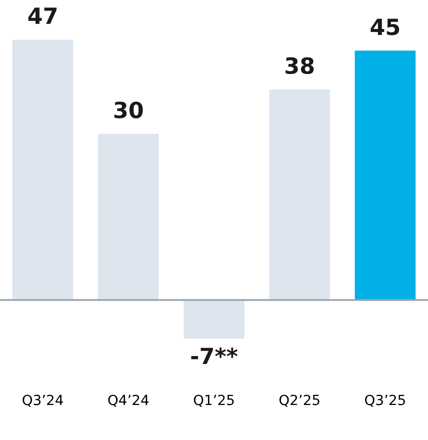 The height and width of the screenshot is (440, 428). What do you see at coordinates (42, 400) in the screenshot?
I see `x-tick-label: Q3’24` at bounding box center [42, 400].